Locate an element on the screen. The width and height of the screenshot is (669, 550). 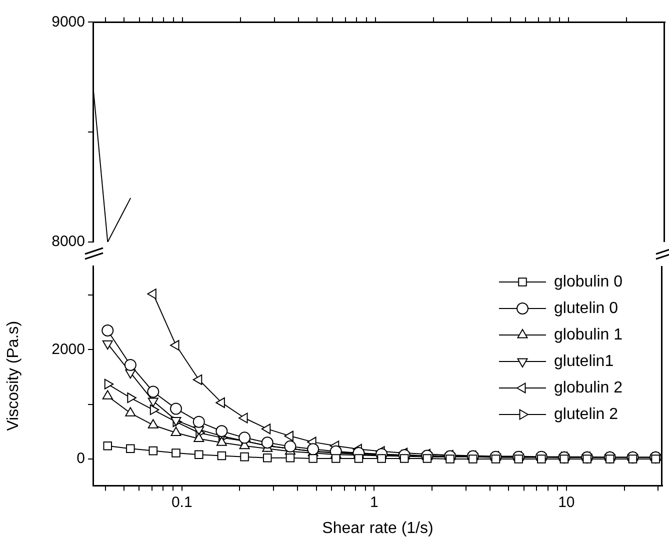
y-tick-label: 8000 is located at coordinates (68, 241).